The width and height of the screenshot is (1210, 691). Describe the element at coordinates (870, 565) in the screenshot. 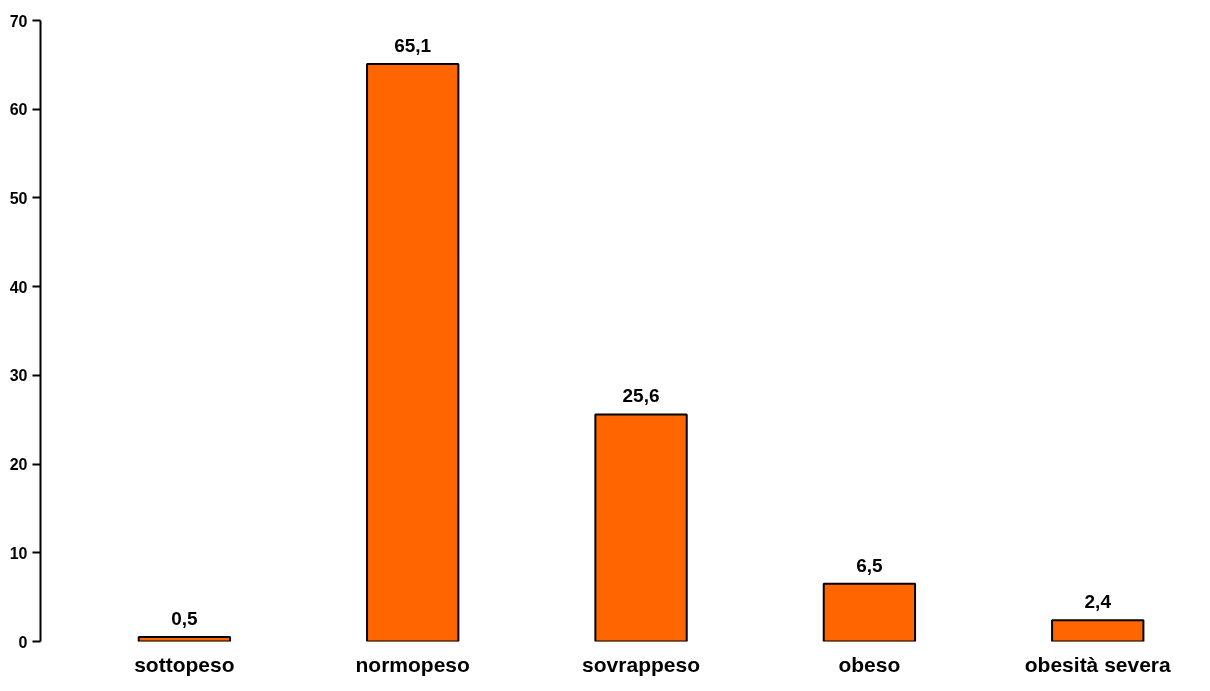

I see `data-label: 6,5` at that location.